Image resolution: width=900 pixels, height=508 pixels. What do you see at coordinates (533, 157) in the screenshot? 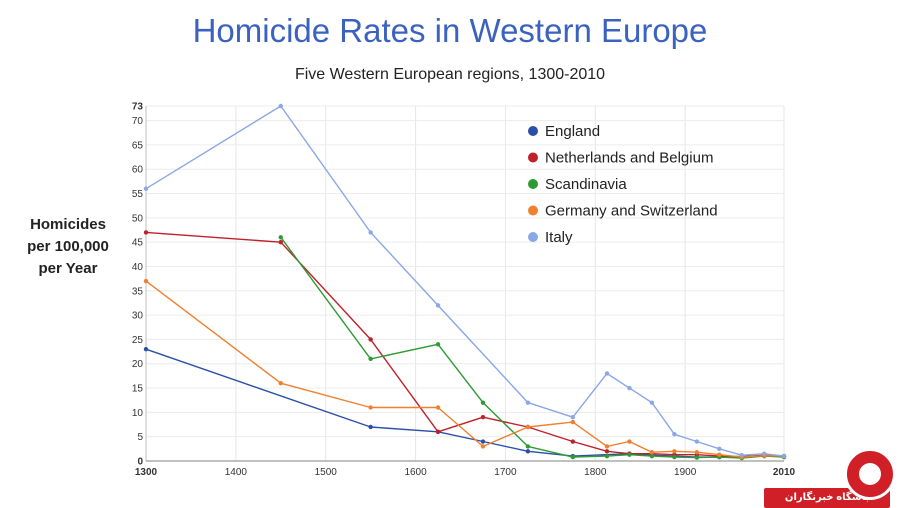
I see `legend-marker-netherlands-and-belgium` at bounding box center [533, 157].